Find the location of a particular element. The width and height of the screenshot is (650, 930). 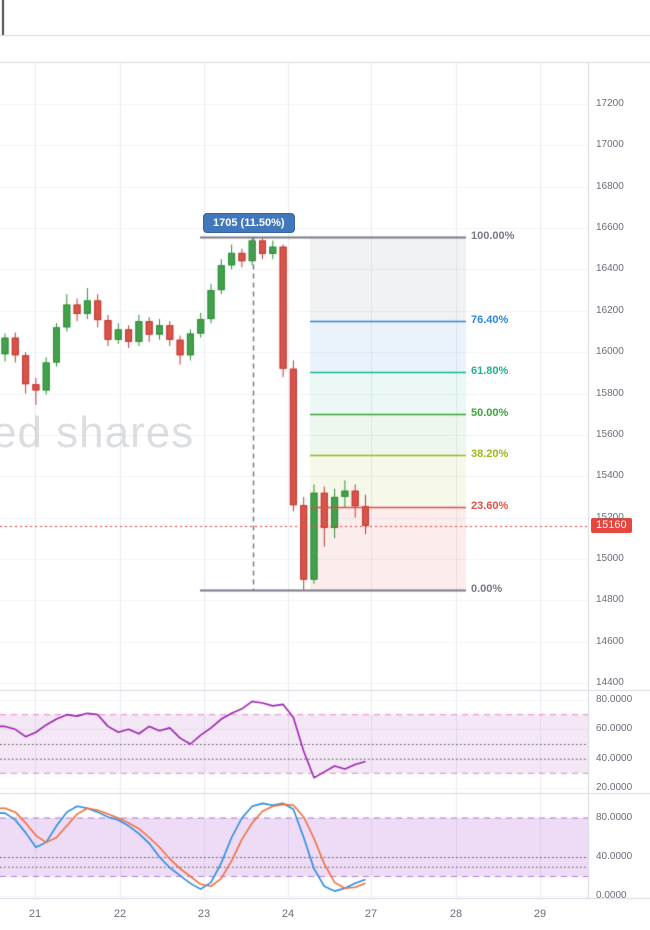

fib-measurement-badge: 1705 (11.50%) is located at coordinates (249, 223).